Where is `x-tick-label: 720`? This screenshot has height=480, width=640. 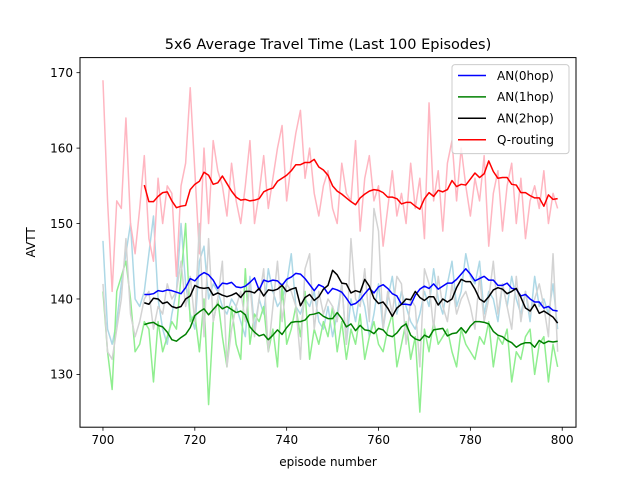
x-tick-label: 720 is located at coordinates (194, 440).